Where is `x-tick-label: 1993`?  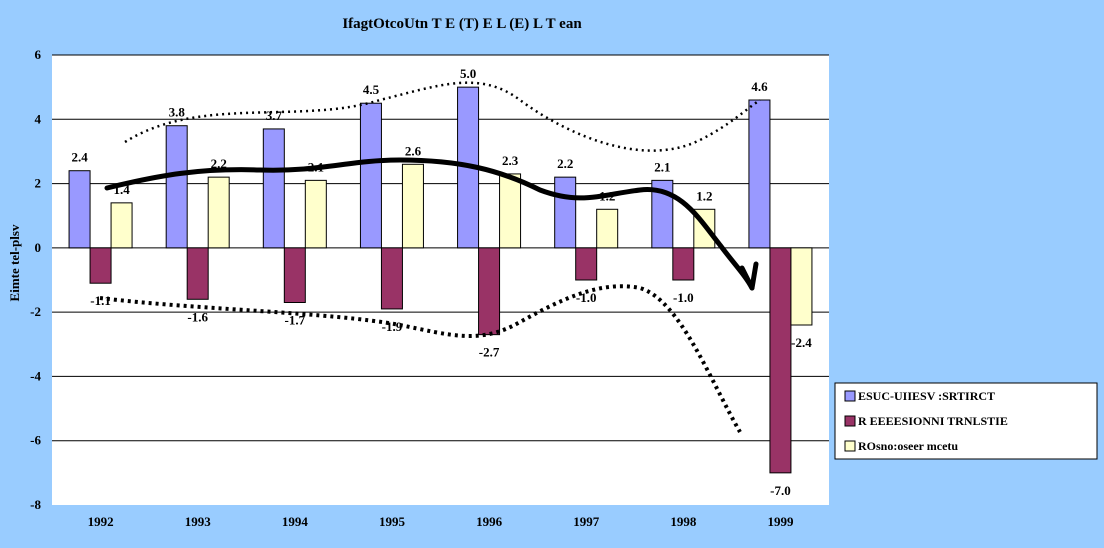 x-tick-label: 1993 is located at coordinates (198, 521).